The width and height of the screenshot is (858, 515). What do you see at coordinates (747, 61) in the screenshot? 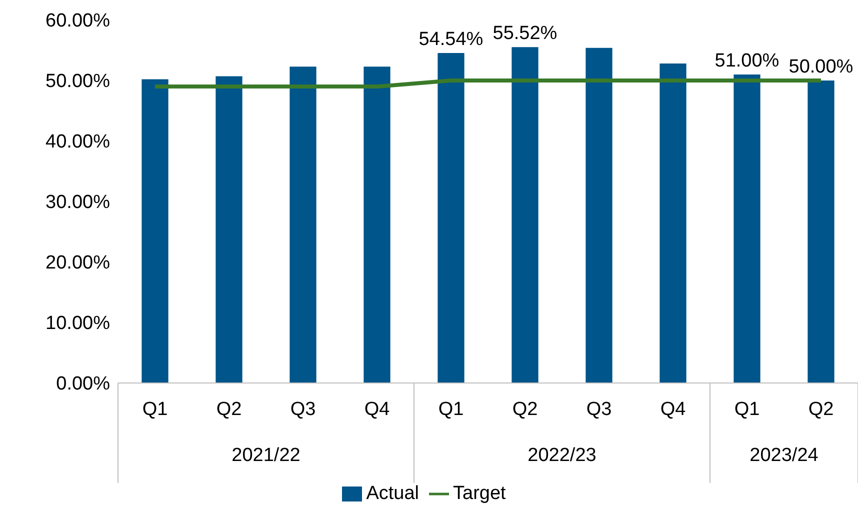
I see `data-label: 51.00%` at bounding box center [747, 61].